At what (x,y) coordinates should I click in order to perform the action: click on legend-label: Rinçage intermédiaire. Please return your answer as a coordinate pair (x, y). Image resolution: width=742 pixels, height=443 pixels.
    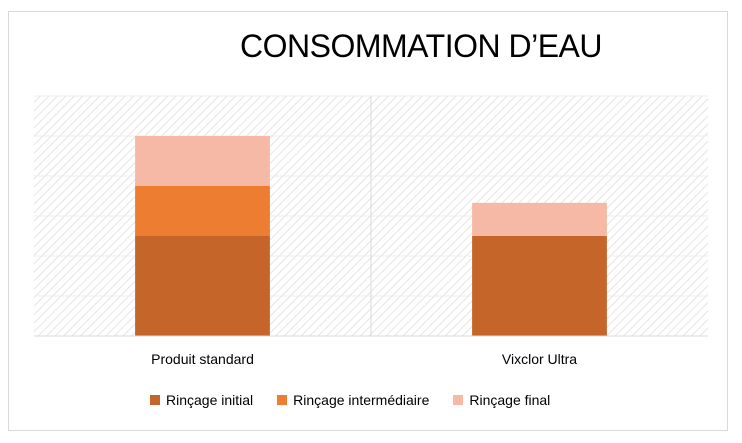
    Looking at the image, I should click on (361, 400).